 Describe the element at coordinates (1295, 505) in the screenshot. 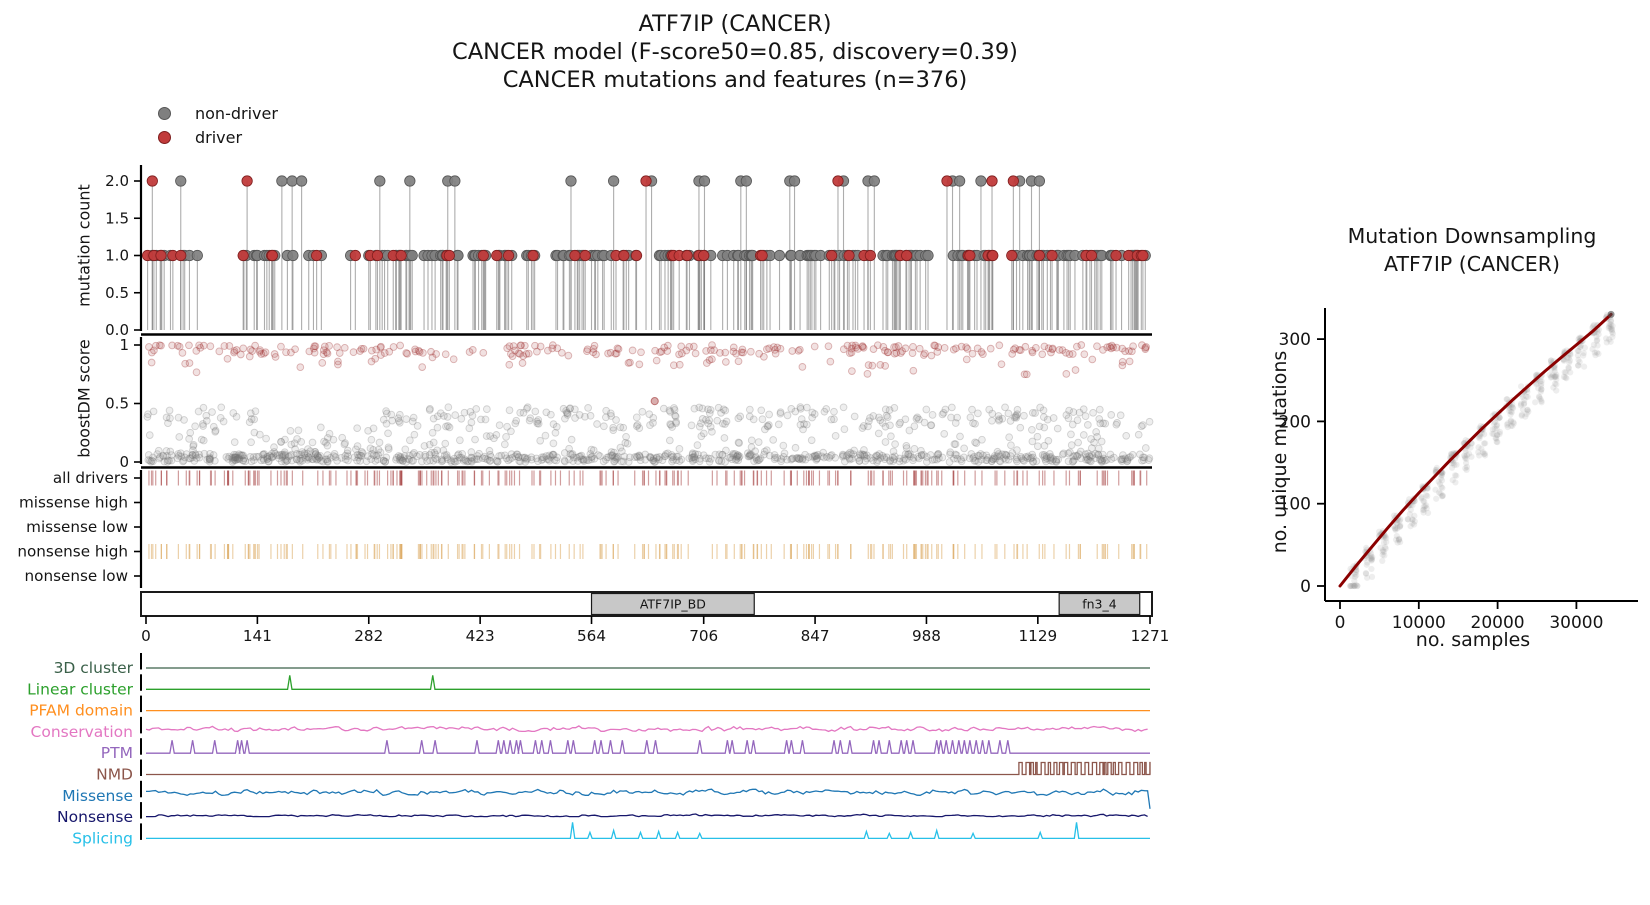

I see `tick-label: 100` at that location.